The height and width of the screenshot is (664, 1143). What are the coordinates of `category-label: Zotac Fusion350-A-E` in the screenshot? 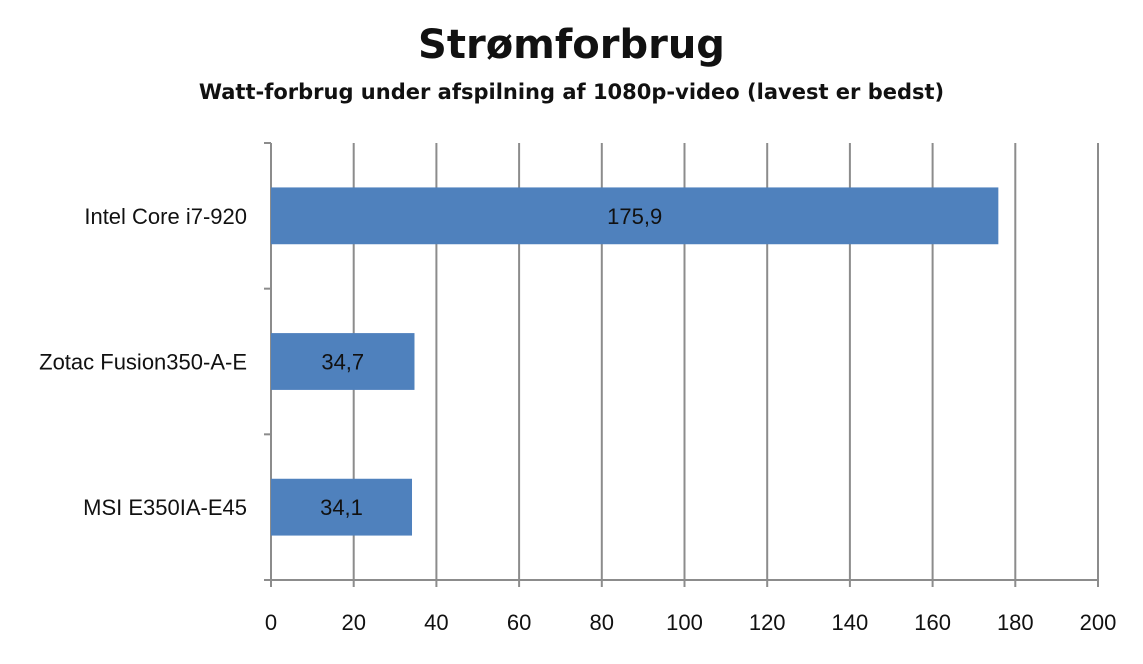 It's located at (143, 362).